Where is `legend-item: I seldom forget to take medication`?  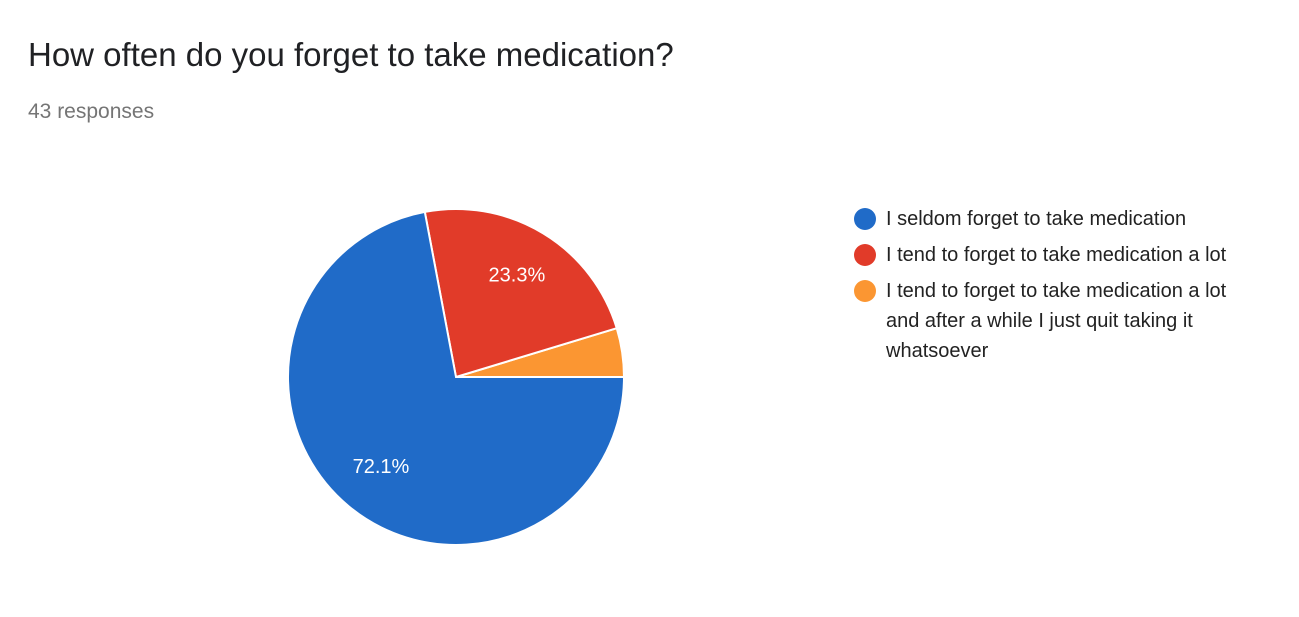
legend-item: I seldom forget to take medication is located at coordinates (1049, 219).